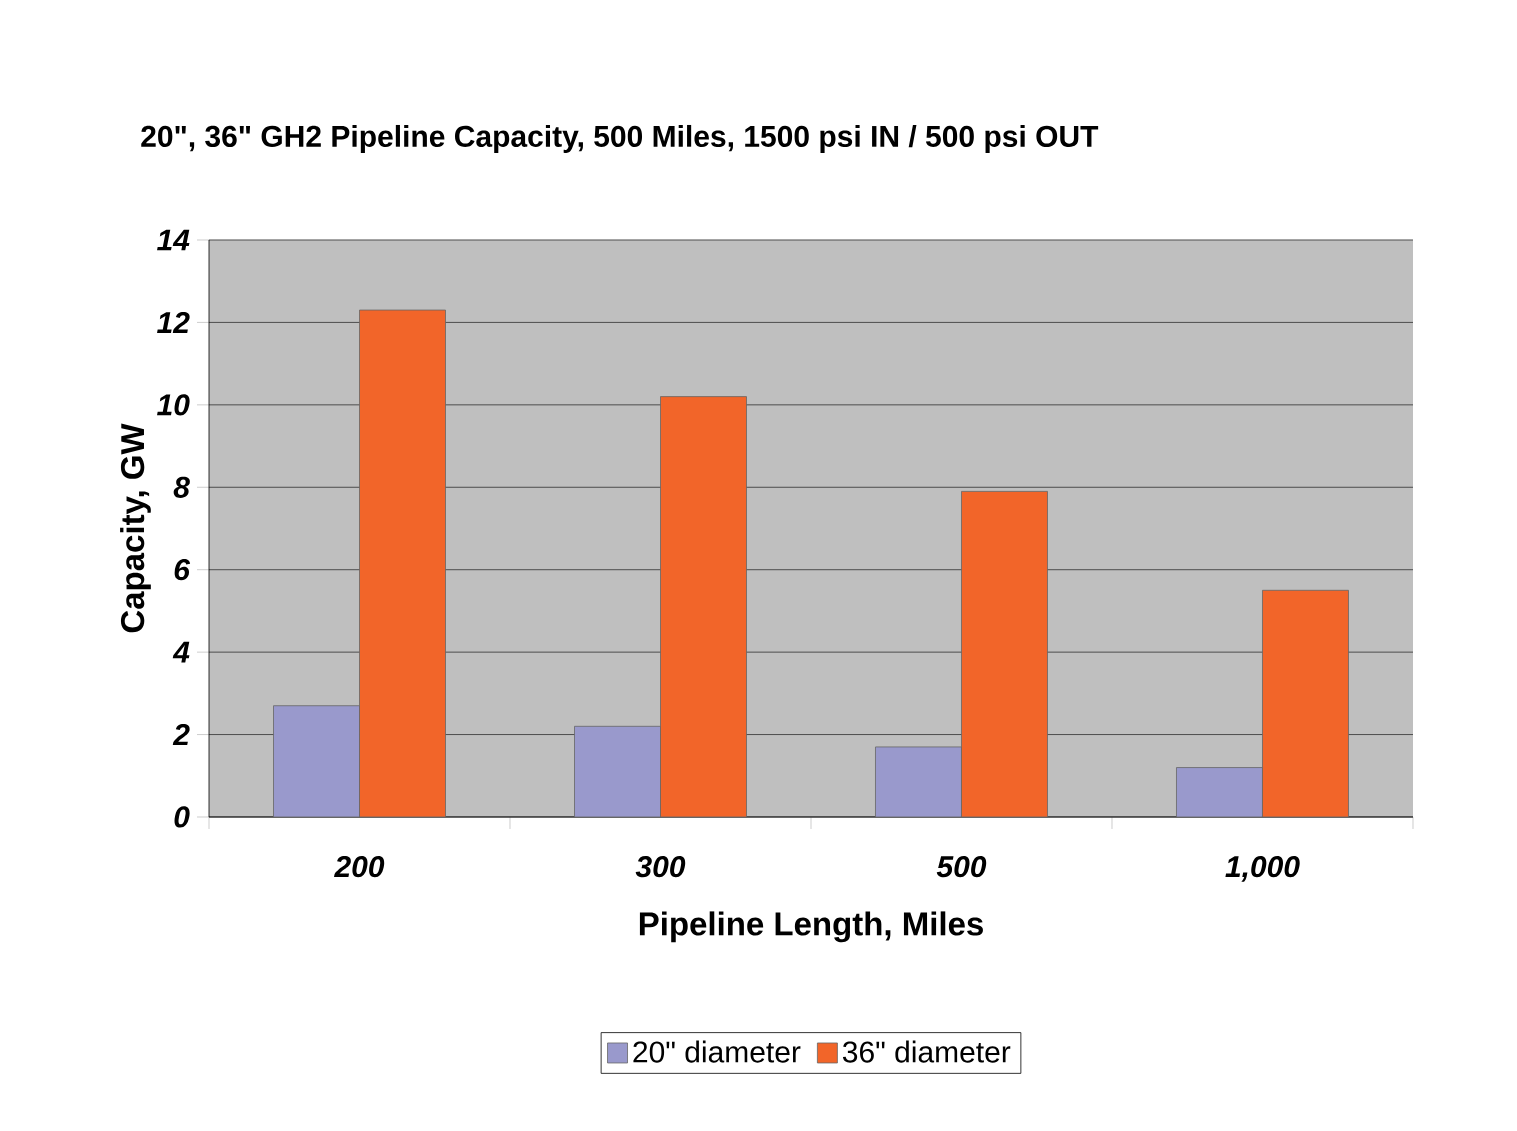  I want to click on y-tick-label: 0, so click(182, 817).